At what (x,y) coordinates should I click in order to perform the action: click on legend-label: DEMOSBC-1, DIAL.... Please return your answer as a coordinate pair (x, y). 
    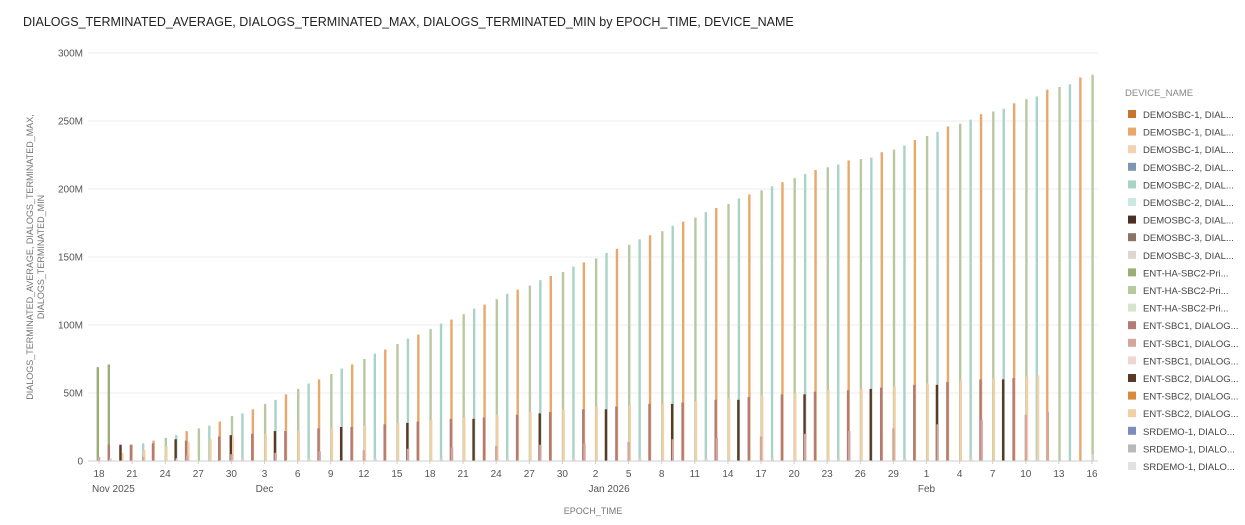
    Looking at the image, I should click on (1188, 115).